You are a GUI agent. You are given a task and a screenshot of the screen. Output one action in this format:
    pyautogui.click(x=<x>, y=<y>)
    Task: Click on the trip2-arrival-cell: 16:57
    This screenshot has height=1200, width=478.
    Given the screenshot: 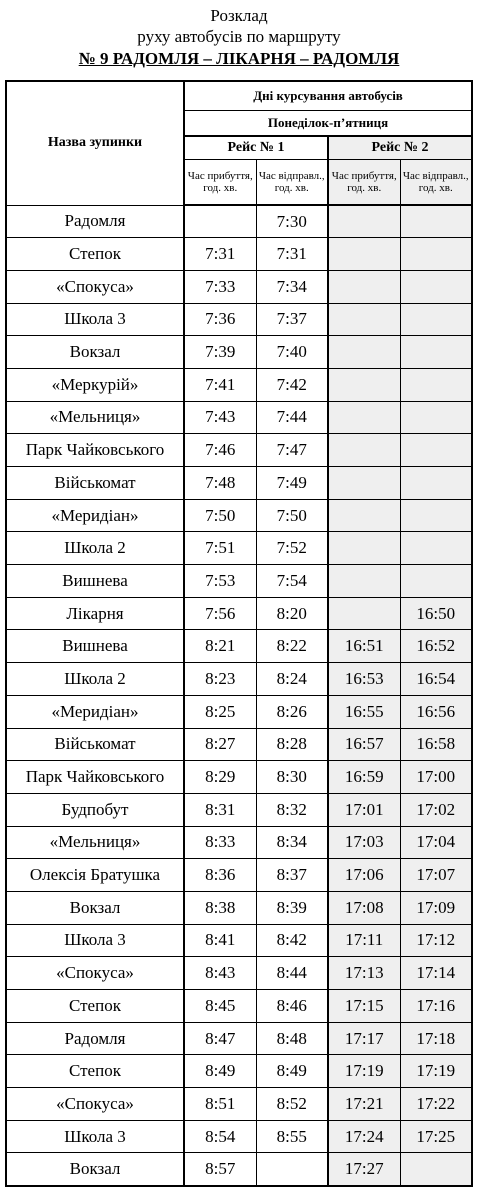 What is the action you would take?
    pyautogui.click(x=364, y=744)
    